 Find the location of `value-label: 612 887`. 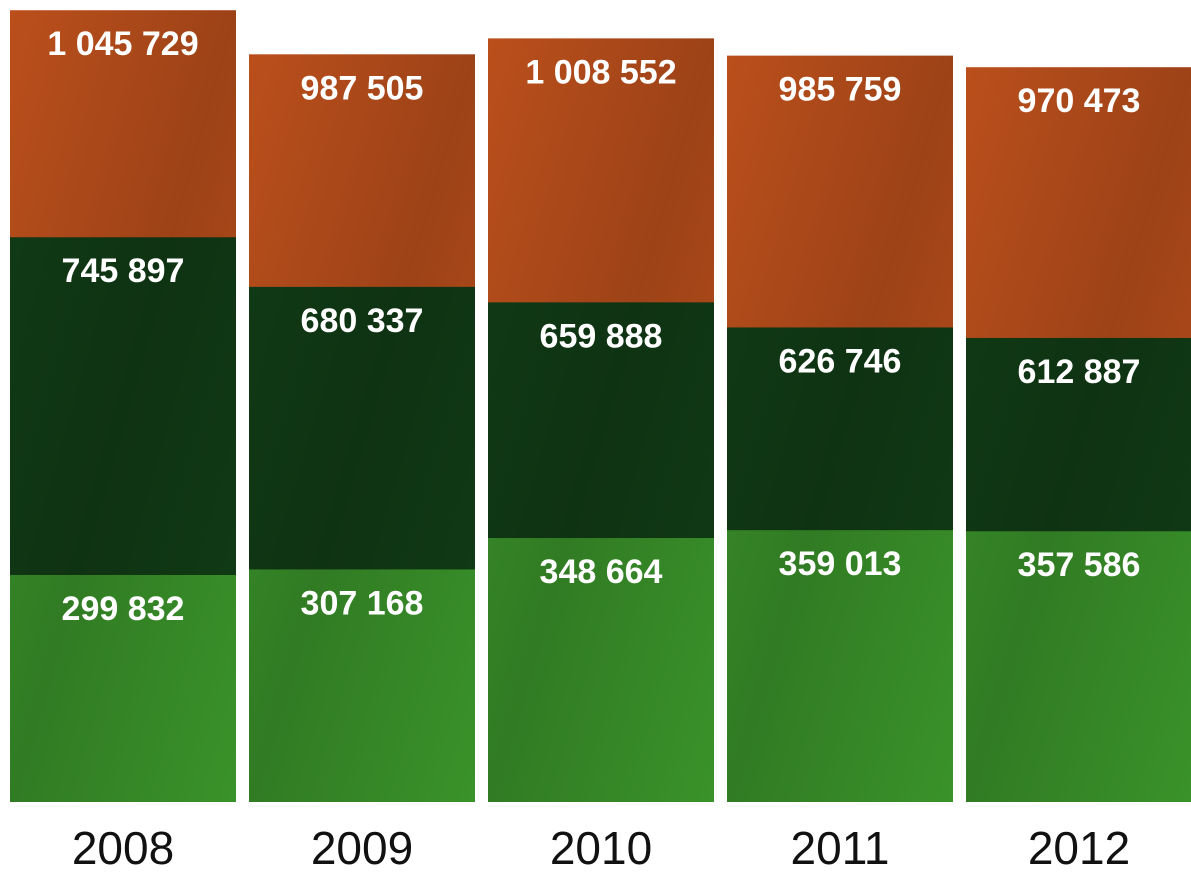

value-label: 612 887 is located at coordinates (1079, 372).